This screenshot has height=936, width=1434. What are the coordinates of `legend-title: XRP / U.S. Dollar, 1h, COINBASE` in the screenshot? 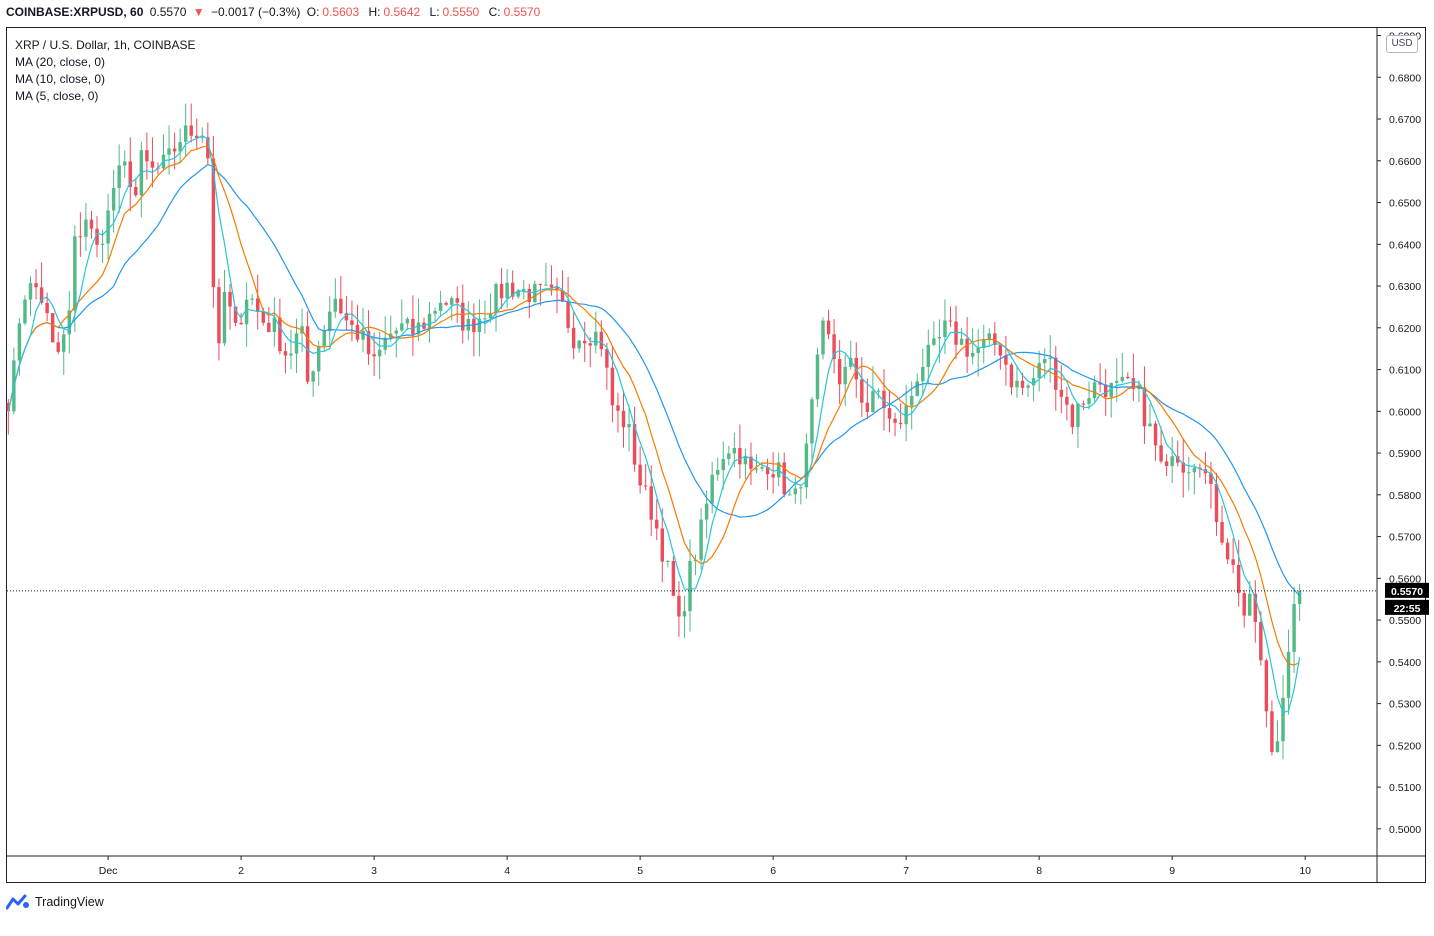 It's located at (105, 45).